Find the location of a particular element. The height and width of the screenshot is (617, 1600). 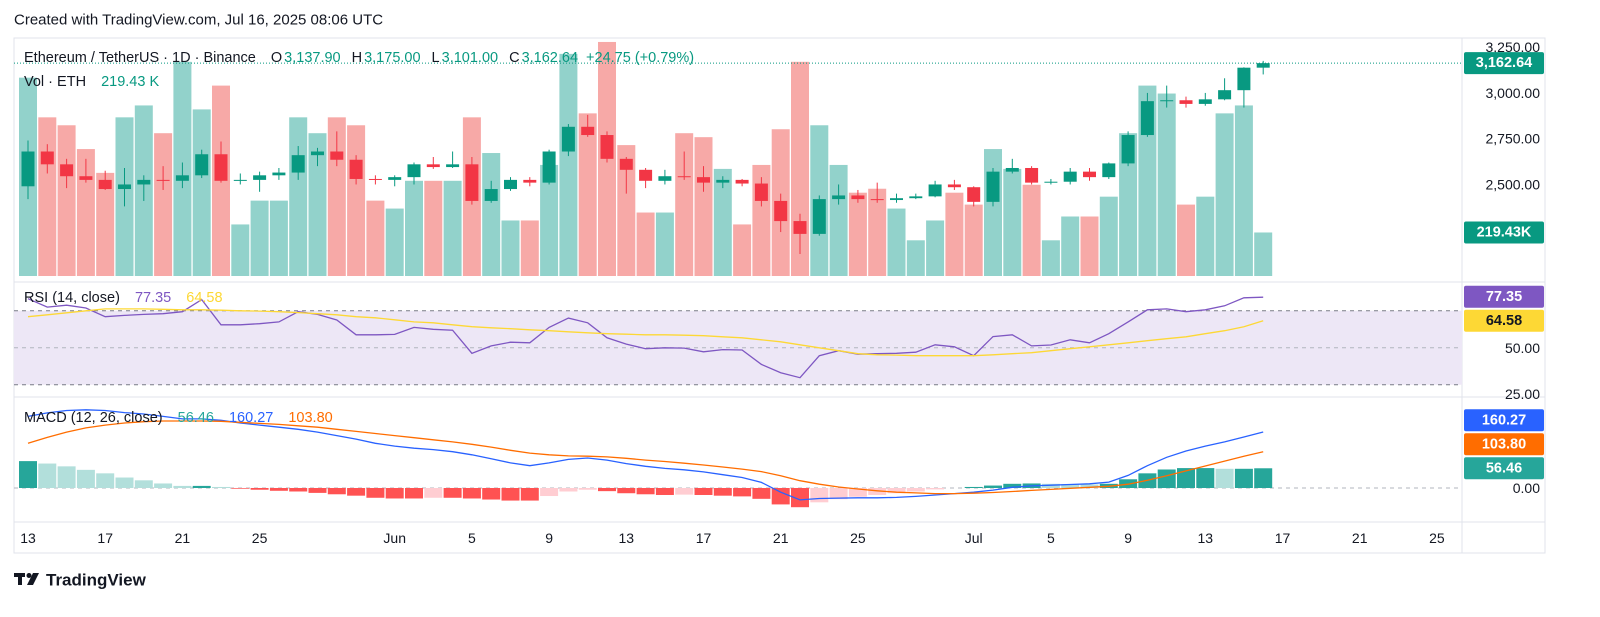

logo is located at coordinates (26, 579).